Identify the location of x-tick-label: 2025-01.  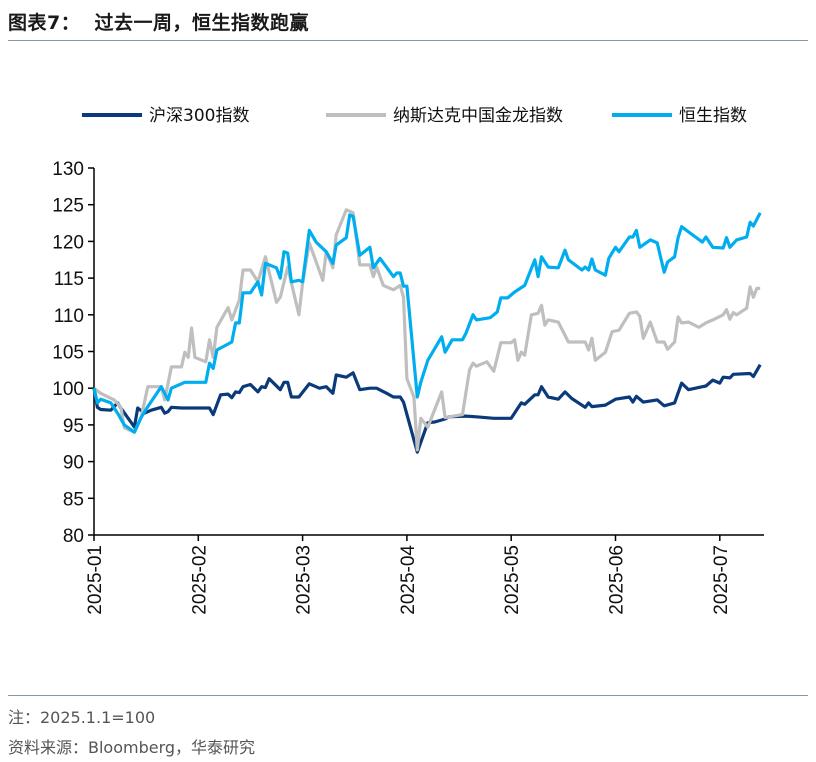
(95, 580).